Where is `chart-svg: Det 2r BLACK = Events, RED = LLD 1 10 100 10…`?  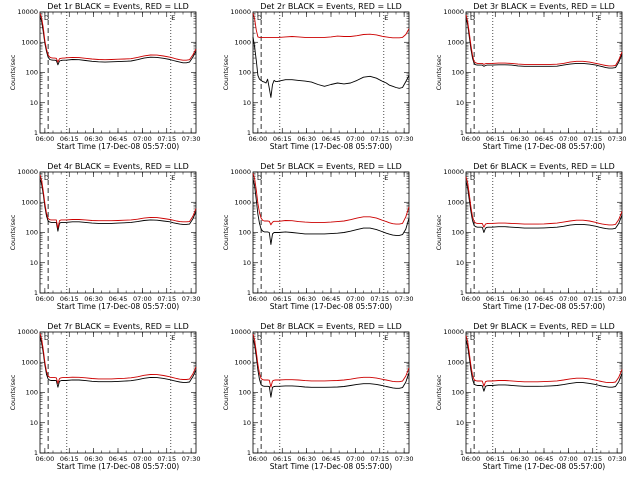 chart-svg: Det 2r BLACK = Events, RED = LLD 1 10 100 10… is located at coordinates (318, 76).